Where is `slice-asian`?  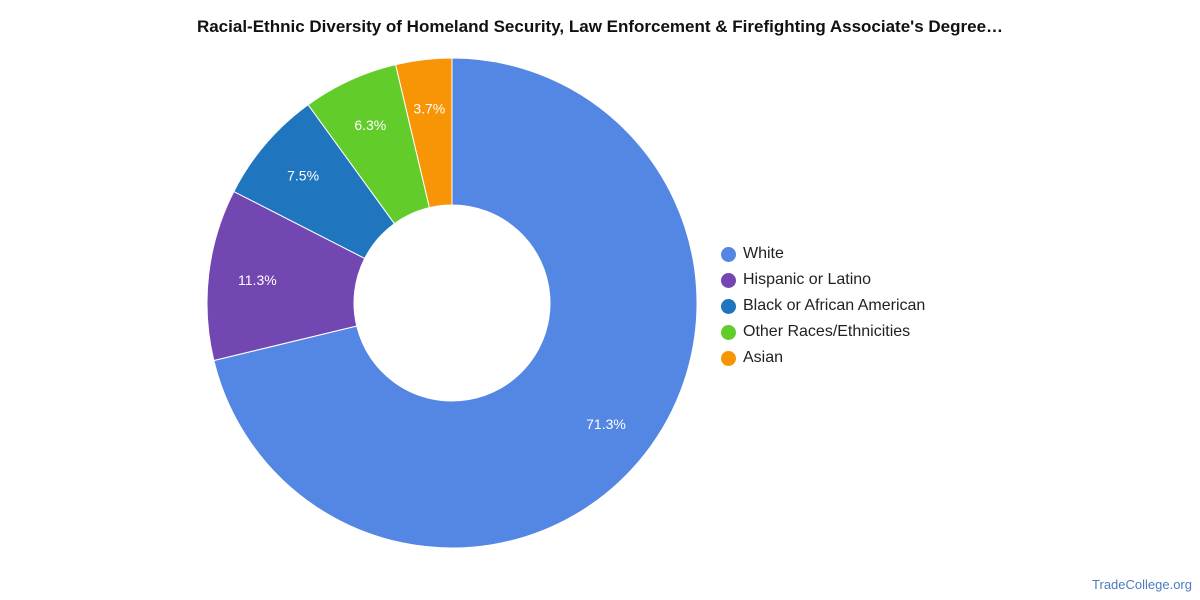
slice-asian is located at coordinates (424, 133).